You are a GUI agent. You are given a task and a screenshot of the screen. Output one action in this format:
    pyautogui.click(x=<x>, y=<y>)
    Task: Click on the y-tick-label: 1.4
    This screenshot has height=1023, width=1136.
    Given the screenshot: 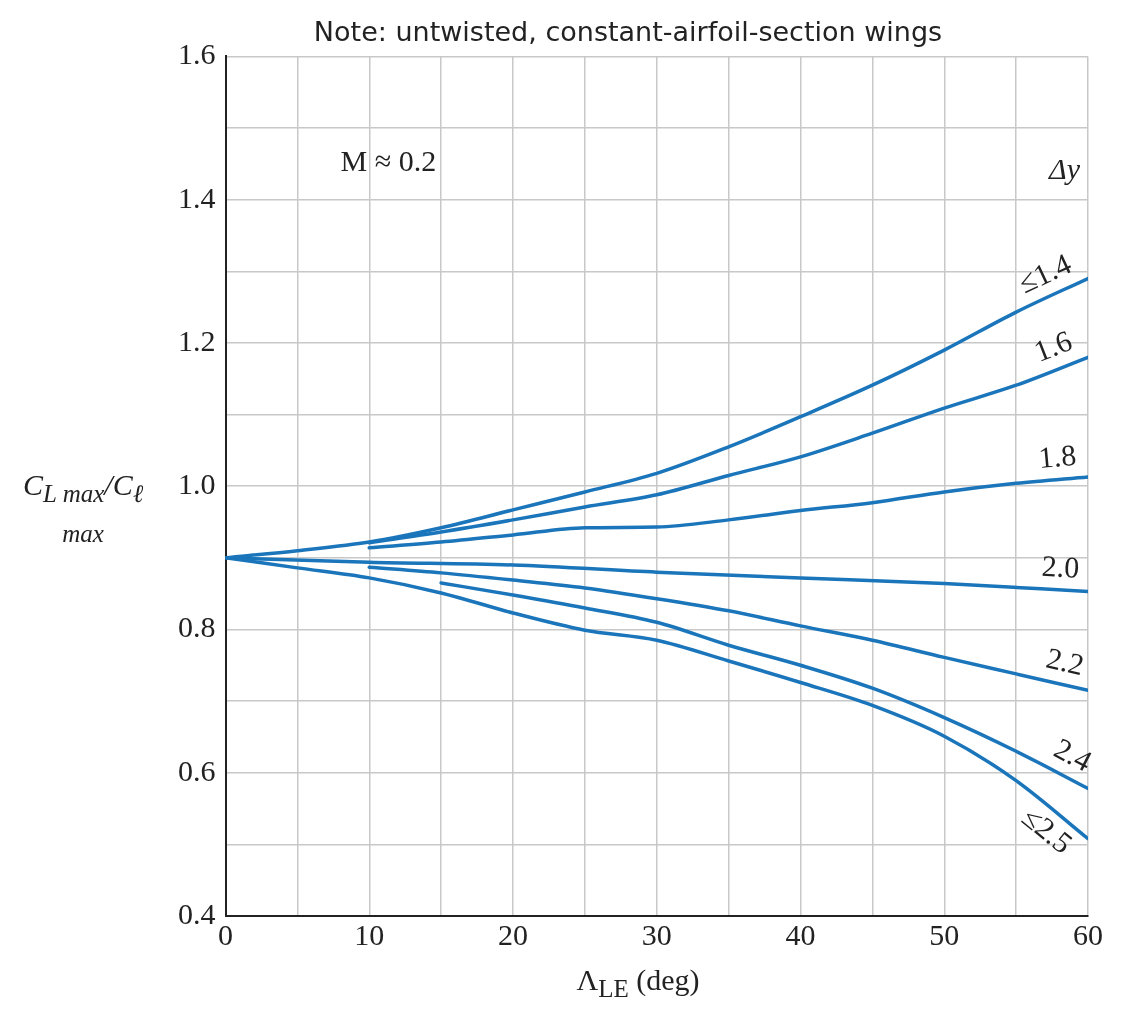 What is the action you would take?
    pyautogui.click(x=197, y=197)
    